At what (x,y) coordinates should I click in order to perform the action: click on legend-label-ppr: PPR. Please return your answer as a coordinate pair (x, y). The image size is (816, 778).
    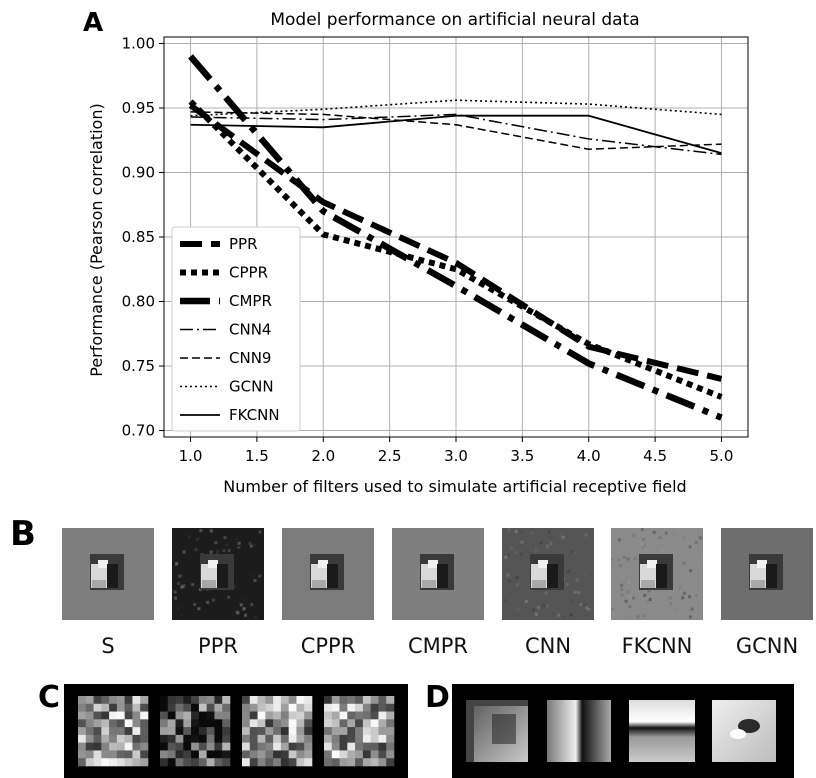
    Looking at the image, I should click on (243, 244).